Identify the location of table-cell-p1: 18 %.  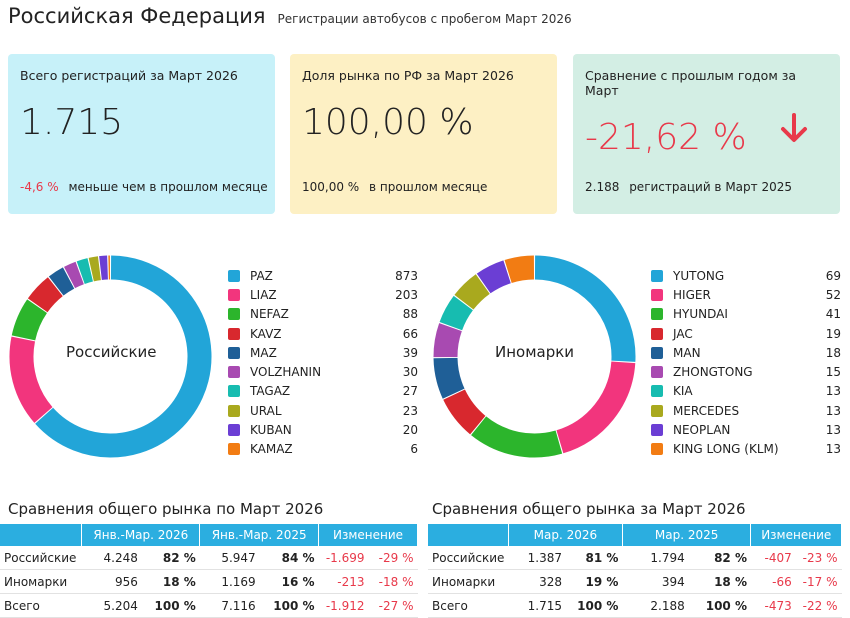
(171, 582).